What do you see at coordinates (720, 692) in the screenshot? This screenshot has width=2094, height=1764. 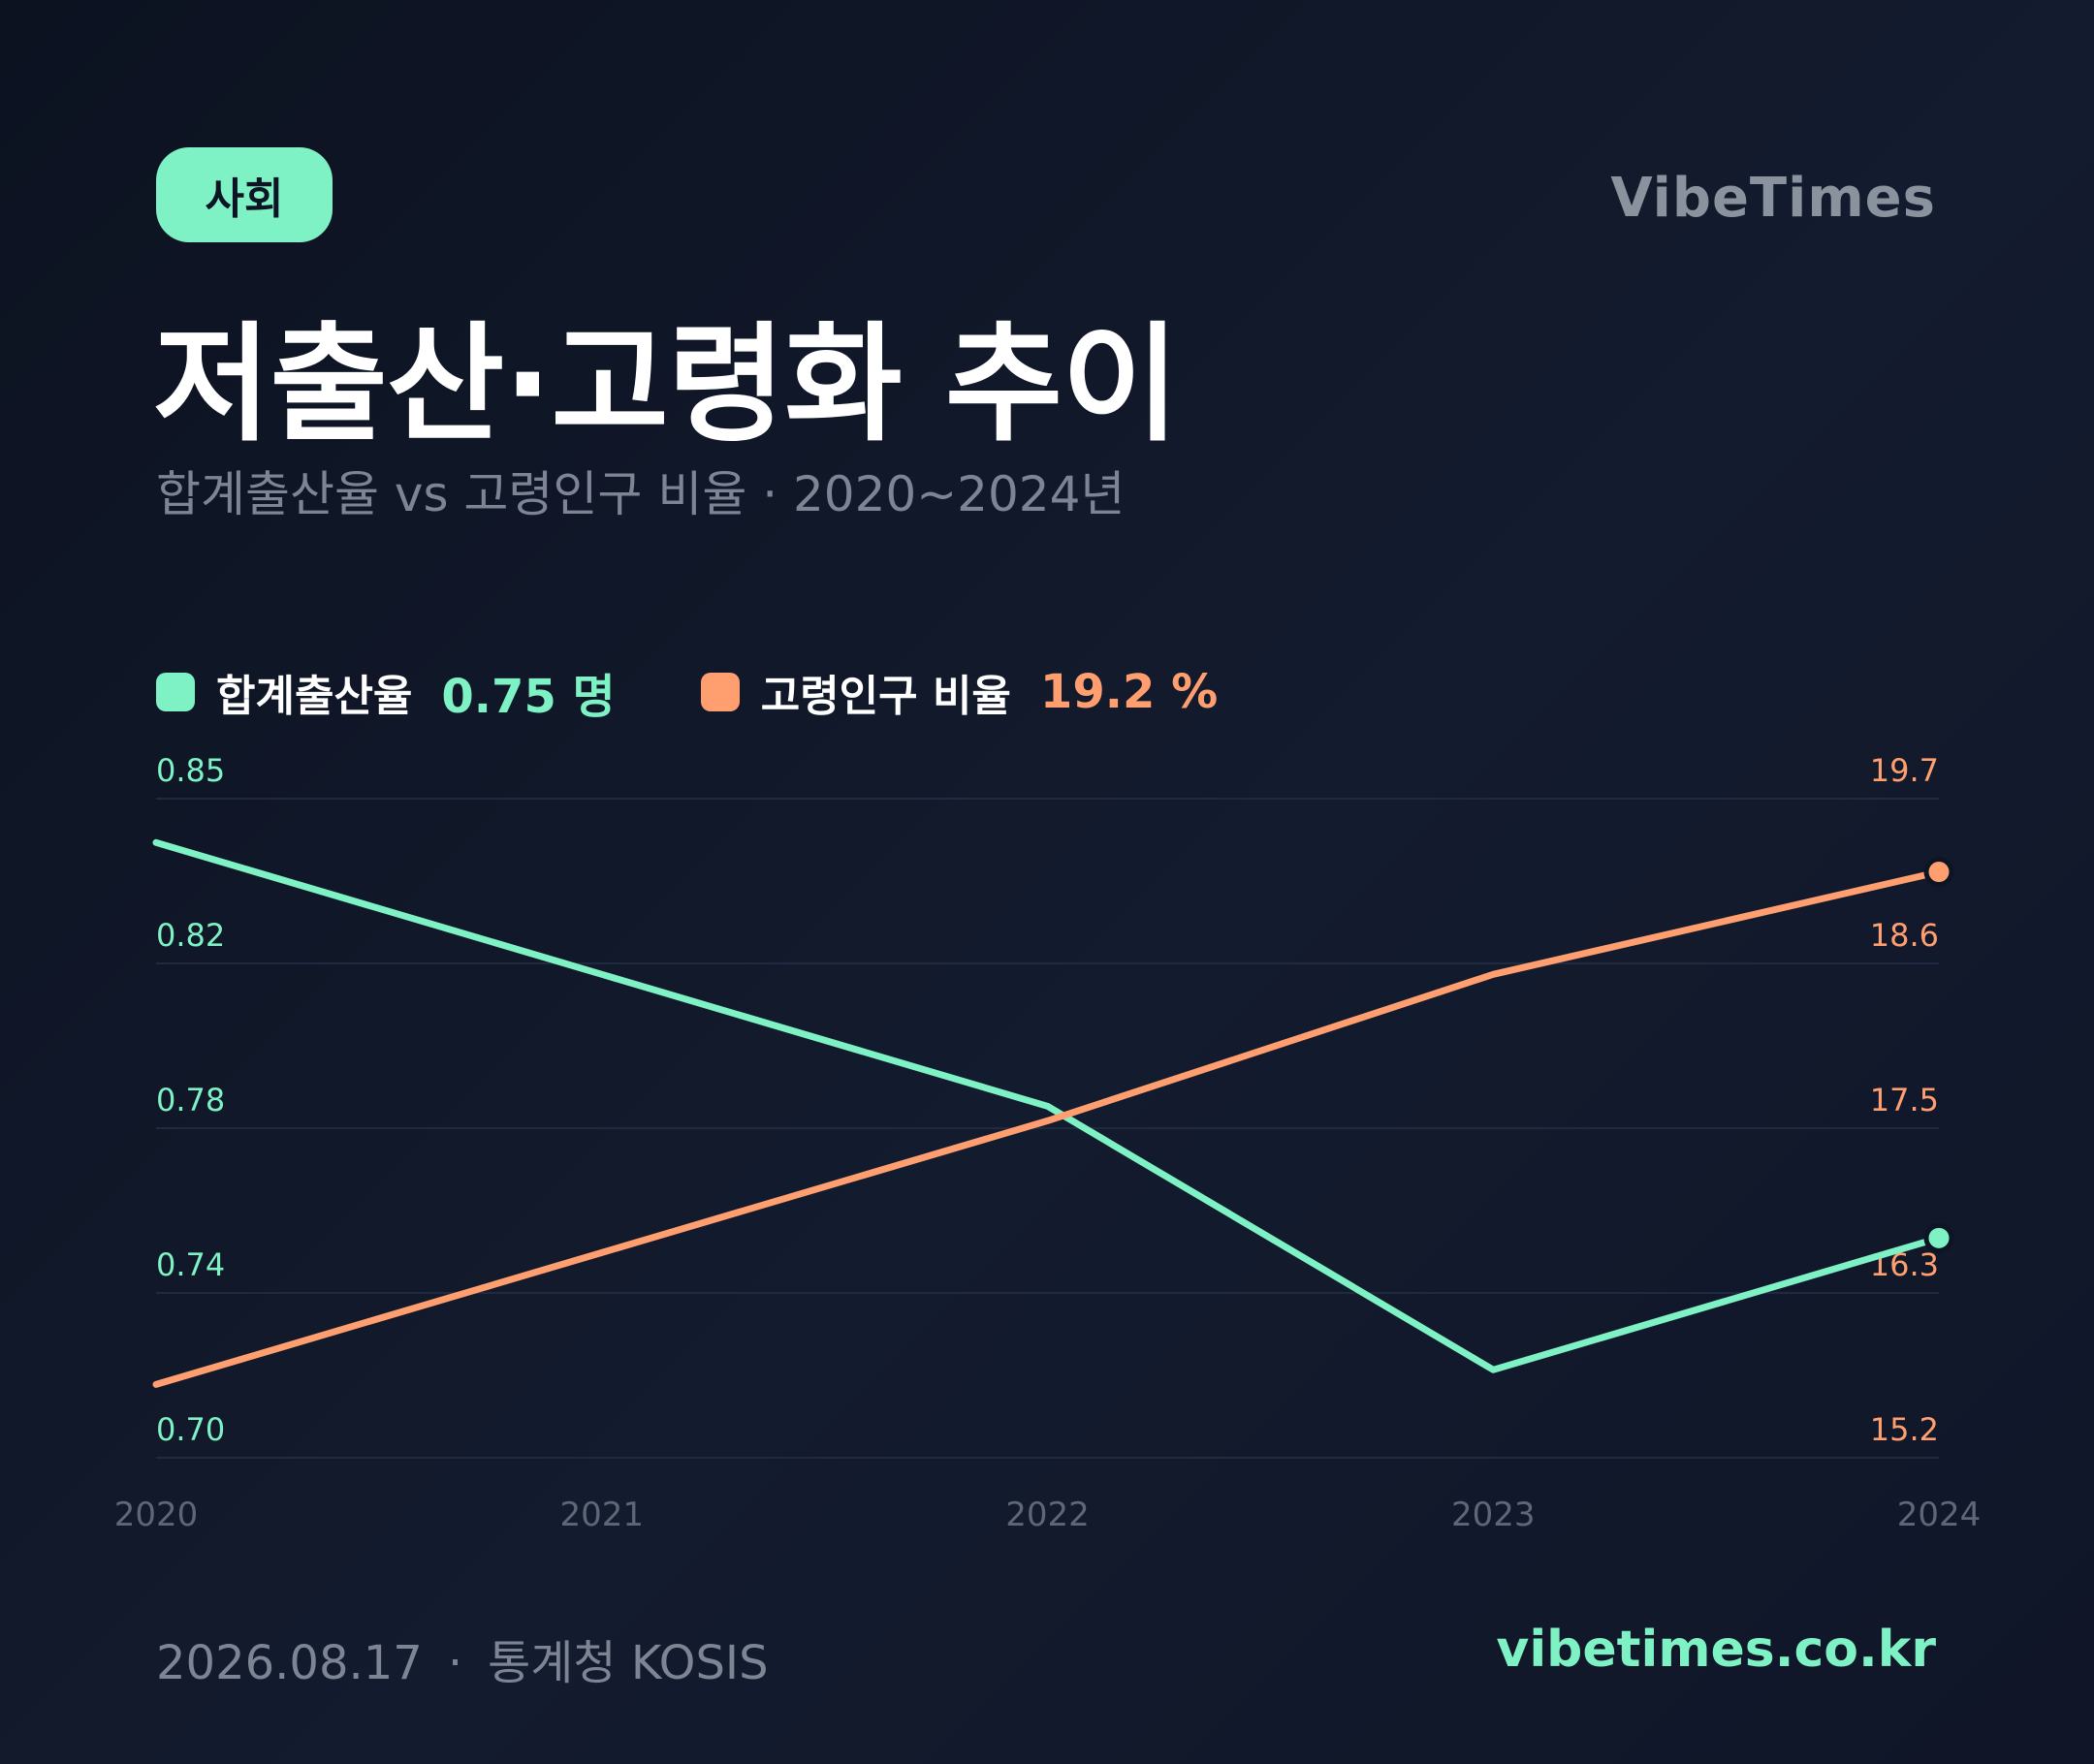 I see `legend-swatch-elderly-ratio` at bounding box center [720, 692].